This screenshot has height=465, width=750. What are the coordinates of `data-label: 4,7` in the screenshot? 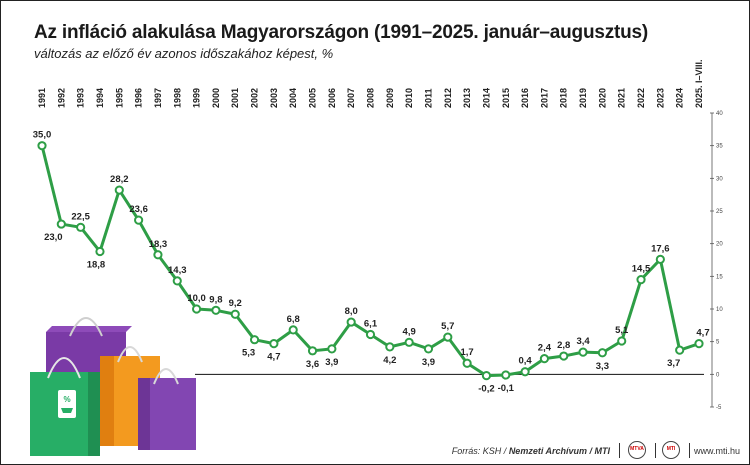 It's located at (702, 333).